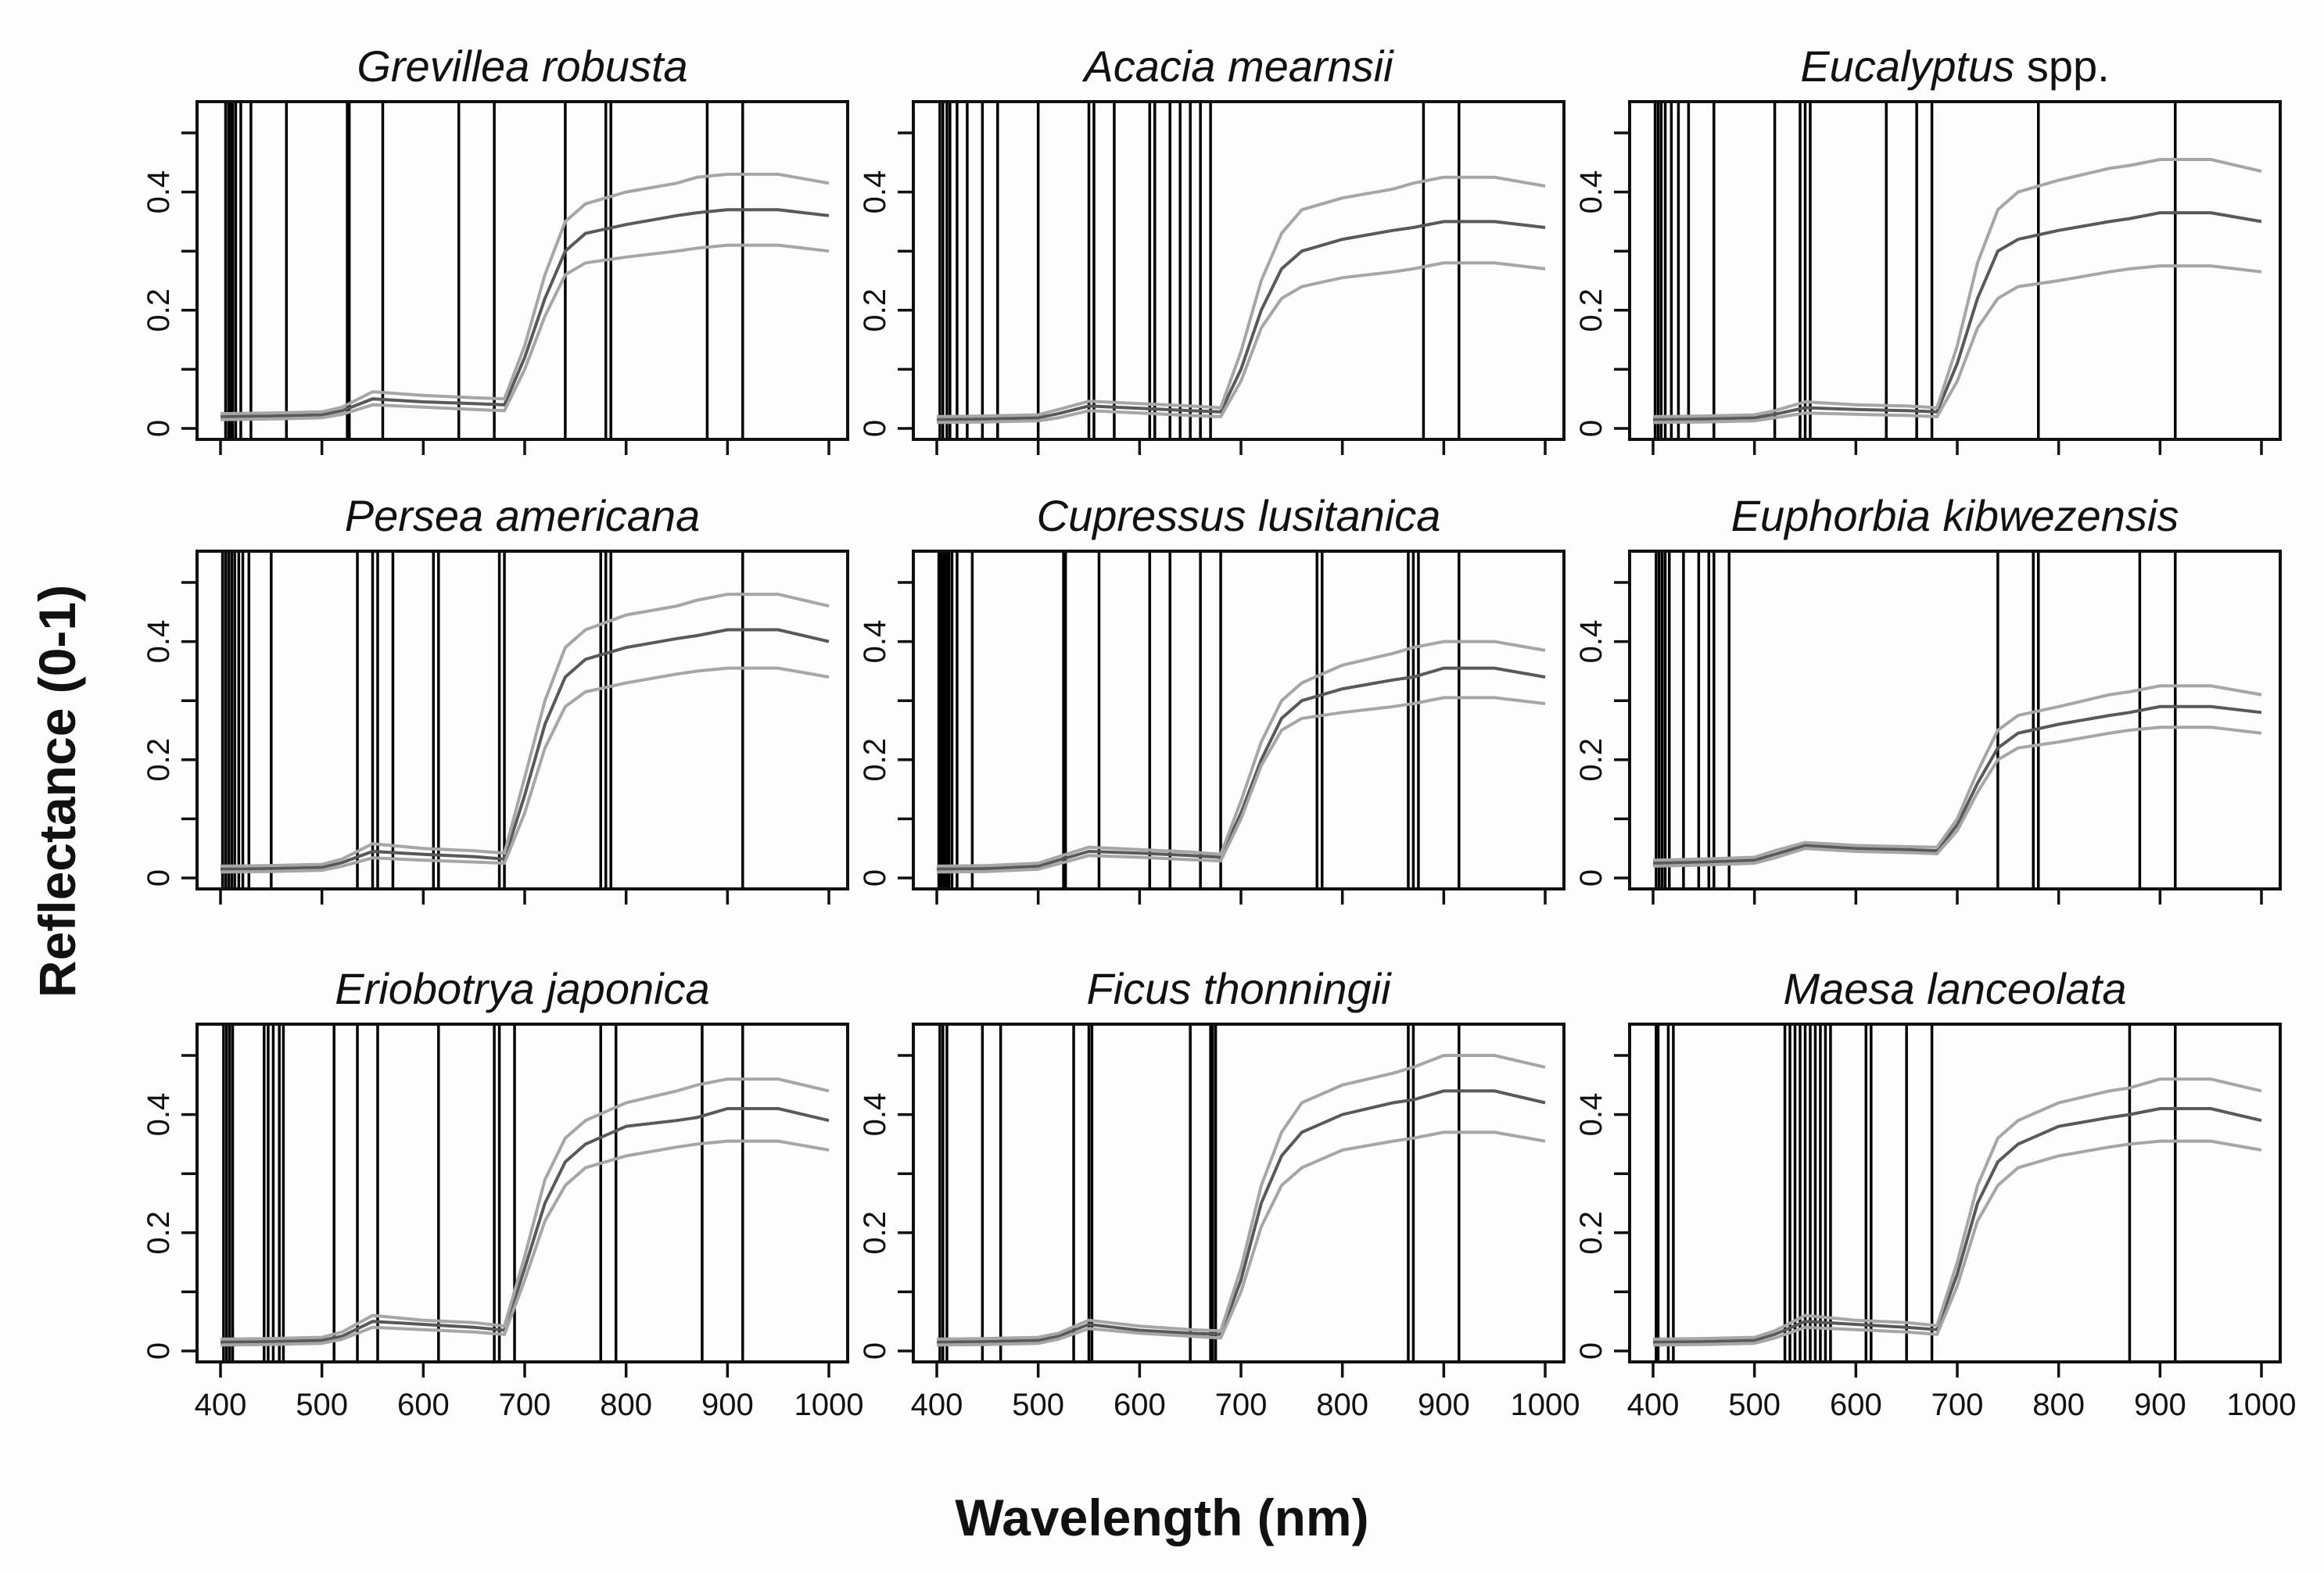 The width and height of the screenshot is (2324, 1573). I want to click on panel-title-italic: Eucalyptus, so click(1907, 66).